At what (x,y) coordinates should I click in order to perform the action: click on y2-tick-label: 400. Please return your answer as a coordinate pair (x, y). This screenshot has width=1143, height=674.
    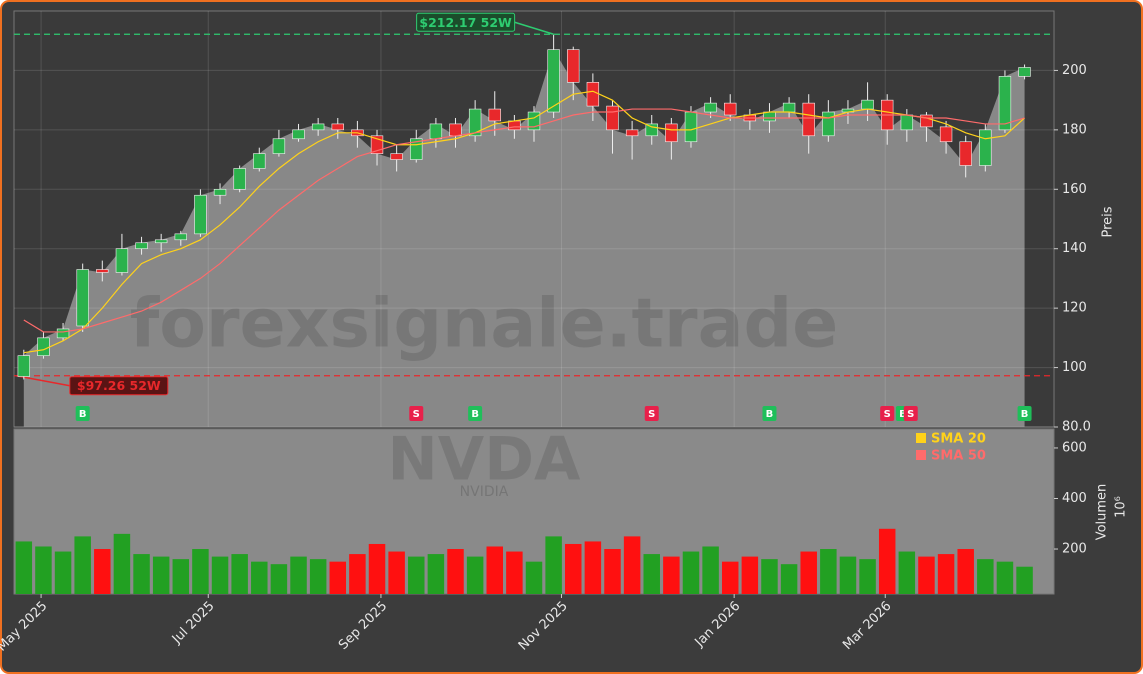
    Looking at the image, I should click on (1074, 498).